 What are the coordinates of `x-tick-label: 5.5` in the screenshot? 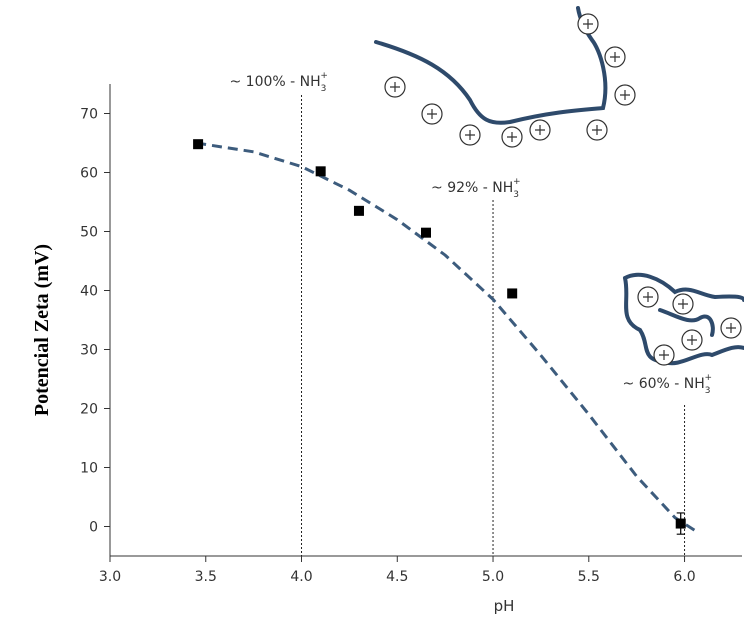 It's located at (589, 577).